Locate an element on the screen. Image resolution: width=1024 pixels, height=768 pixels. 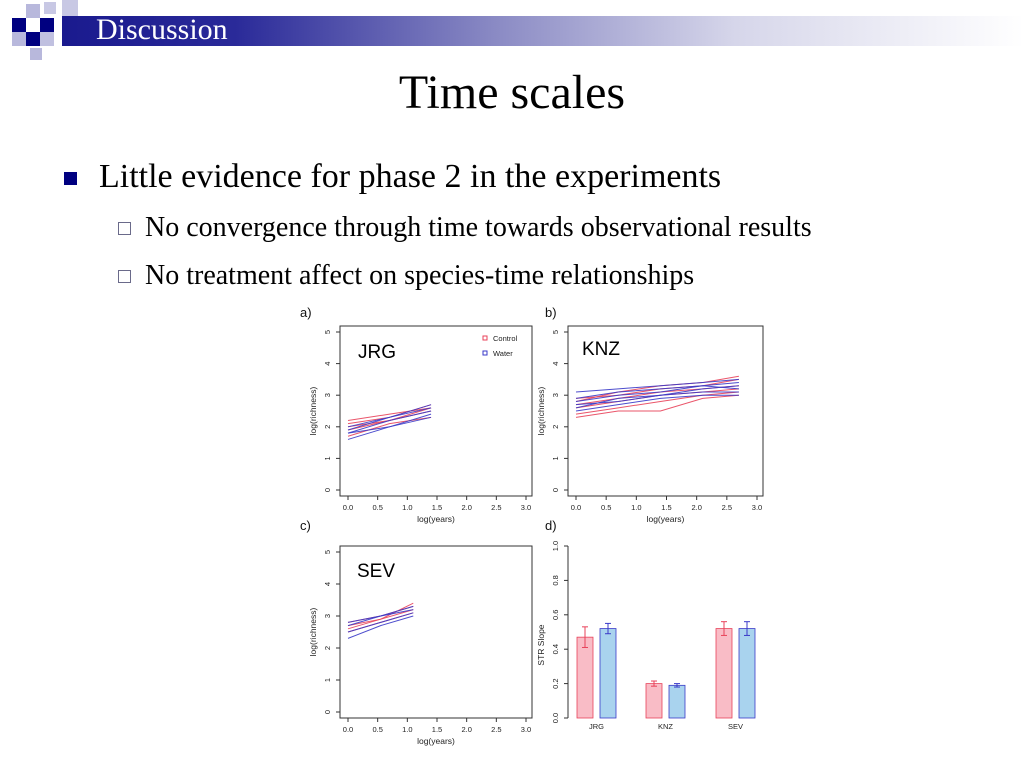
panel-label: b) is located at coordinates (551, 312).